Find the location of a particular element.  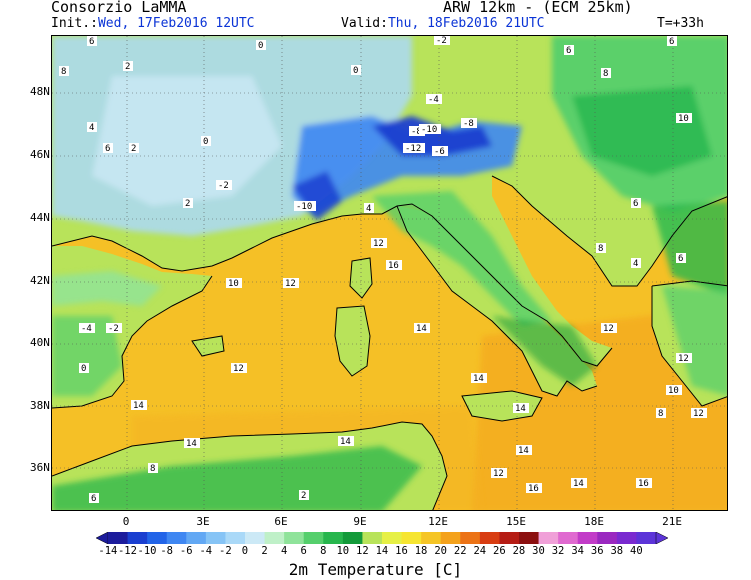

colorbar-level-18: 22 is located at coordinates (460, 551).